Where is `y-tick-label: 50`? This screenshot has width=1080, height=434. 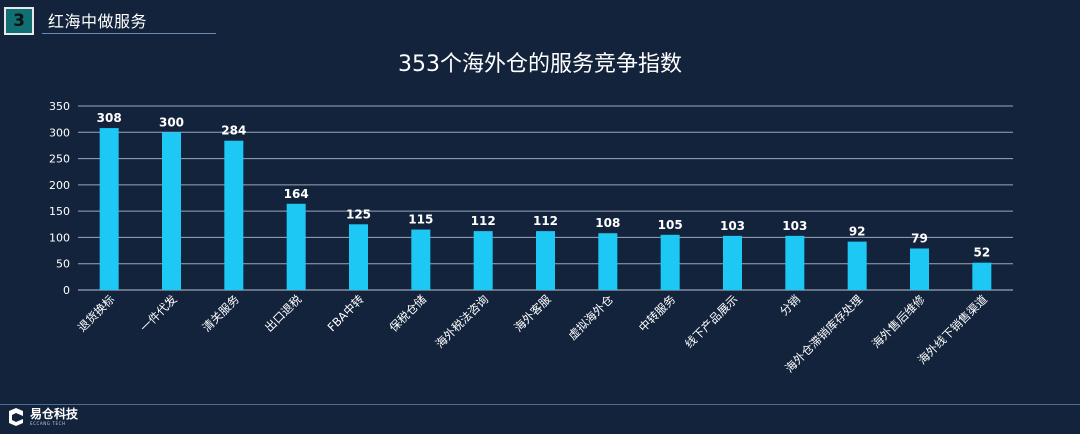
y-tick-label: 50 is located at coordinates (63, 264).